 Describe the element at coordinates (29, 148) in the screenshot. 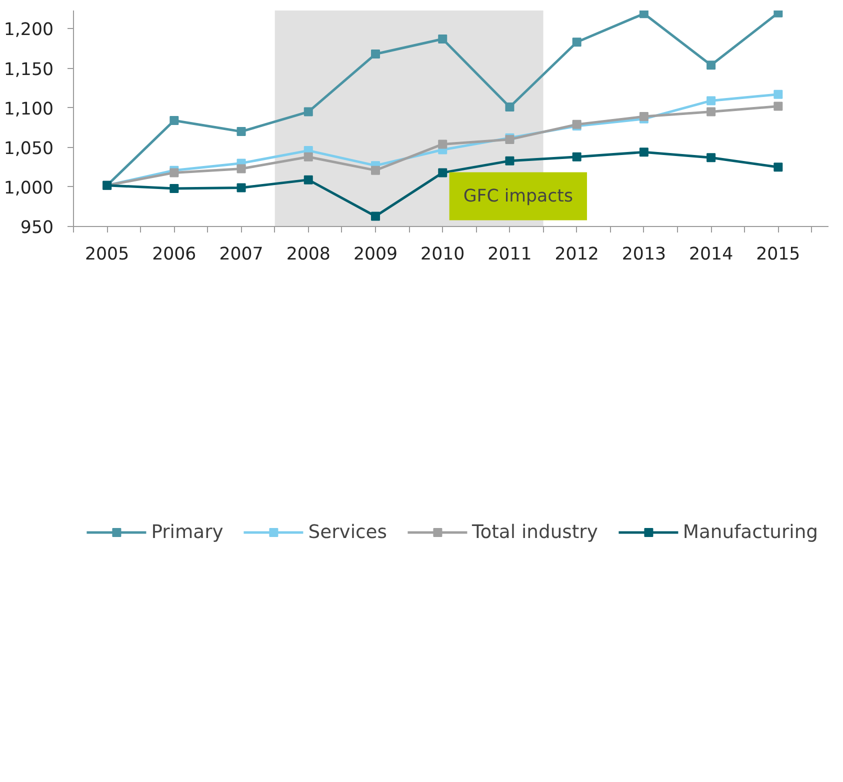

I see `y-tick-label: 1,050` at that location.